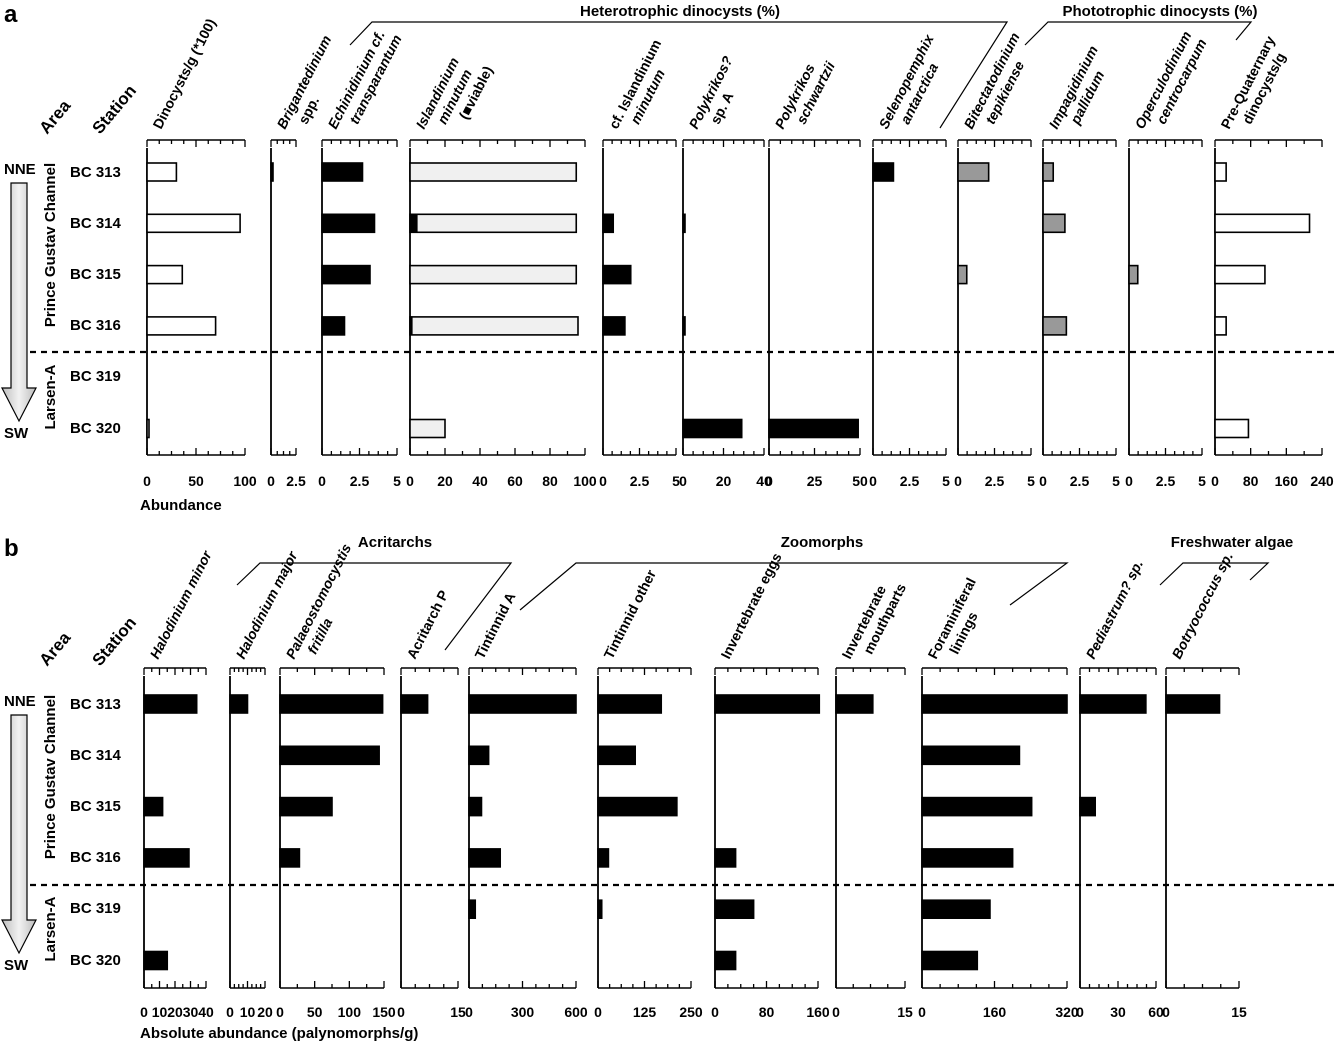 The height and width of the screenshot is (1044, 1337). What do you see at coordinates (818, 1012) in the screenshot?
I see `tick-label: 160` at bounding box center [818, 1012].